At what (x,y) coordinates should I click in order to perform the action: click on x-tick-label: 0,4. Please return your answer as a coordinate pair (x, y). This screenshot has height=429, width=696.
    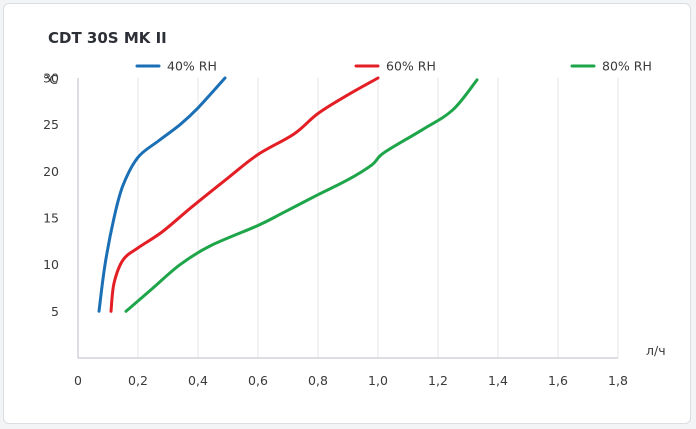
    Looking at the image, I should click on (198, 380).